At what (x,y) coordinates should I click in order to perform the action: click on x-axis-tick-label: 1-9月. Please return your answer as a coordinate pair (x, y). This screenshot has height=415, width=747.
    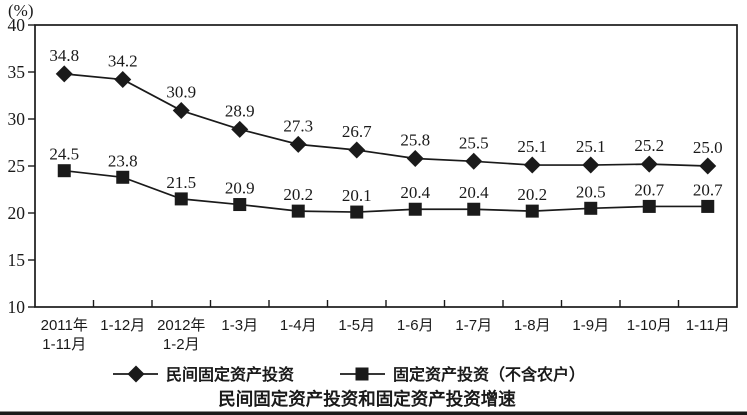
    Looking at the image, I should click on (590, 325).